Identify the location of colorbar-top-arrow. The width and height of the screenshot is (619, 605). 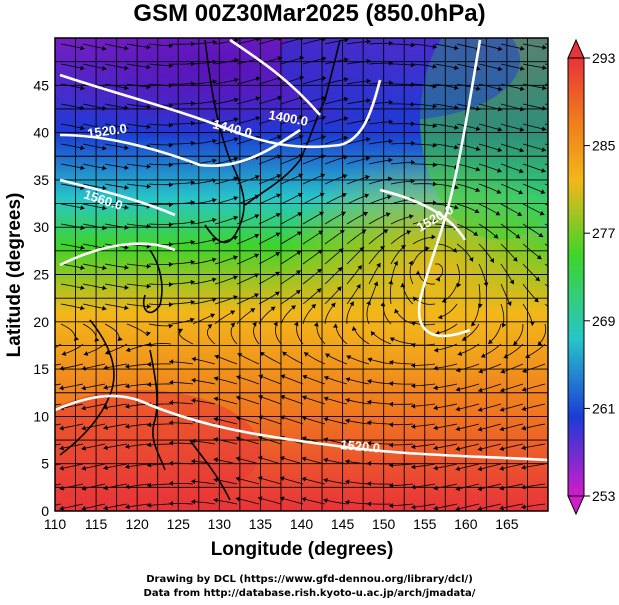
(576, 48).